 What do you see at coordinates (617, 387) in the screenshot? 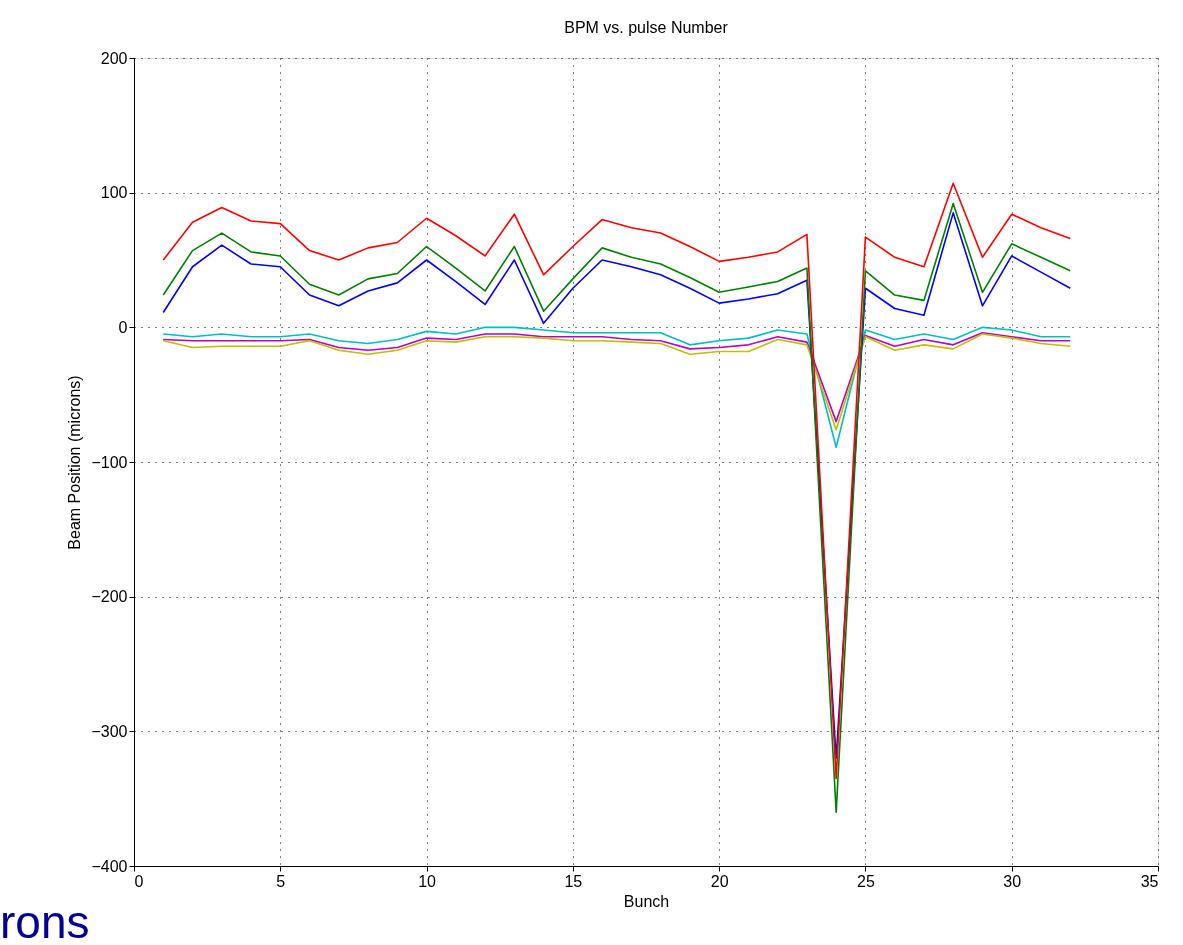
I see `line-series` at bounding box center [617, 387].